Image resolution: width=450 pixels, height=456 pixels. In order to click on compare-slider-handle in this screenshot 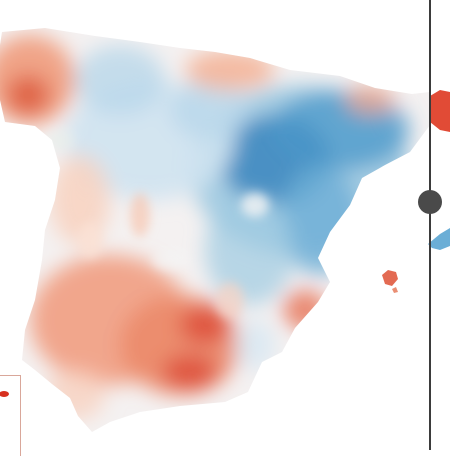, I will do `click(430, 202)`.